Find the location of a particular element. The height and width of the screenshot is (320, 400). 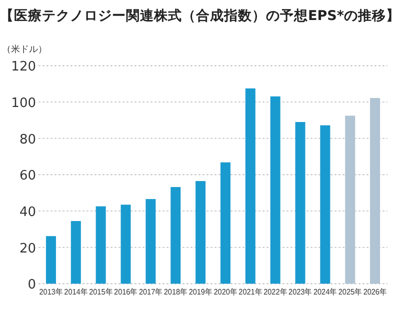

x-tick-label: 2025年 is located at coordinates (351, 292).